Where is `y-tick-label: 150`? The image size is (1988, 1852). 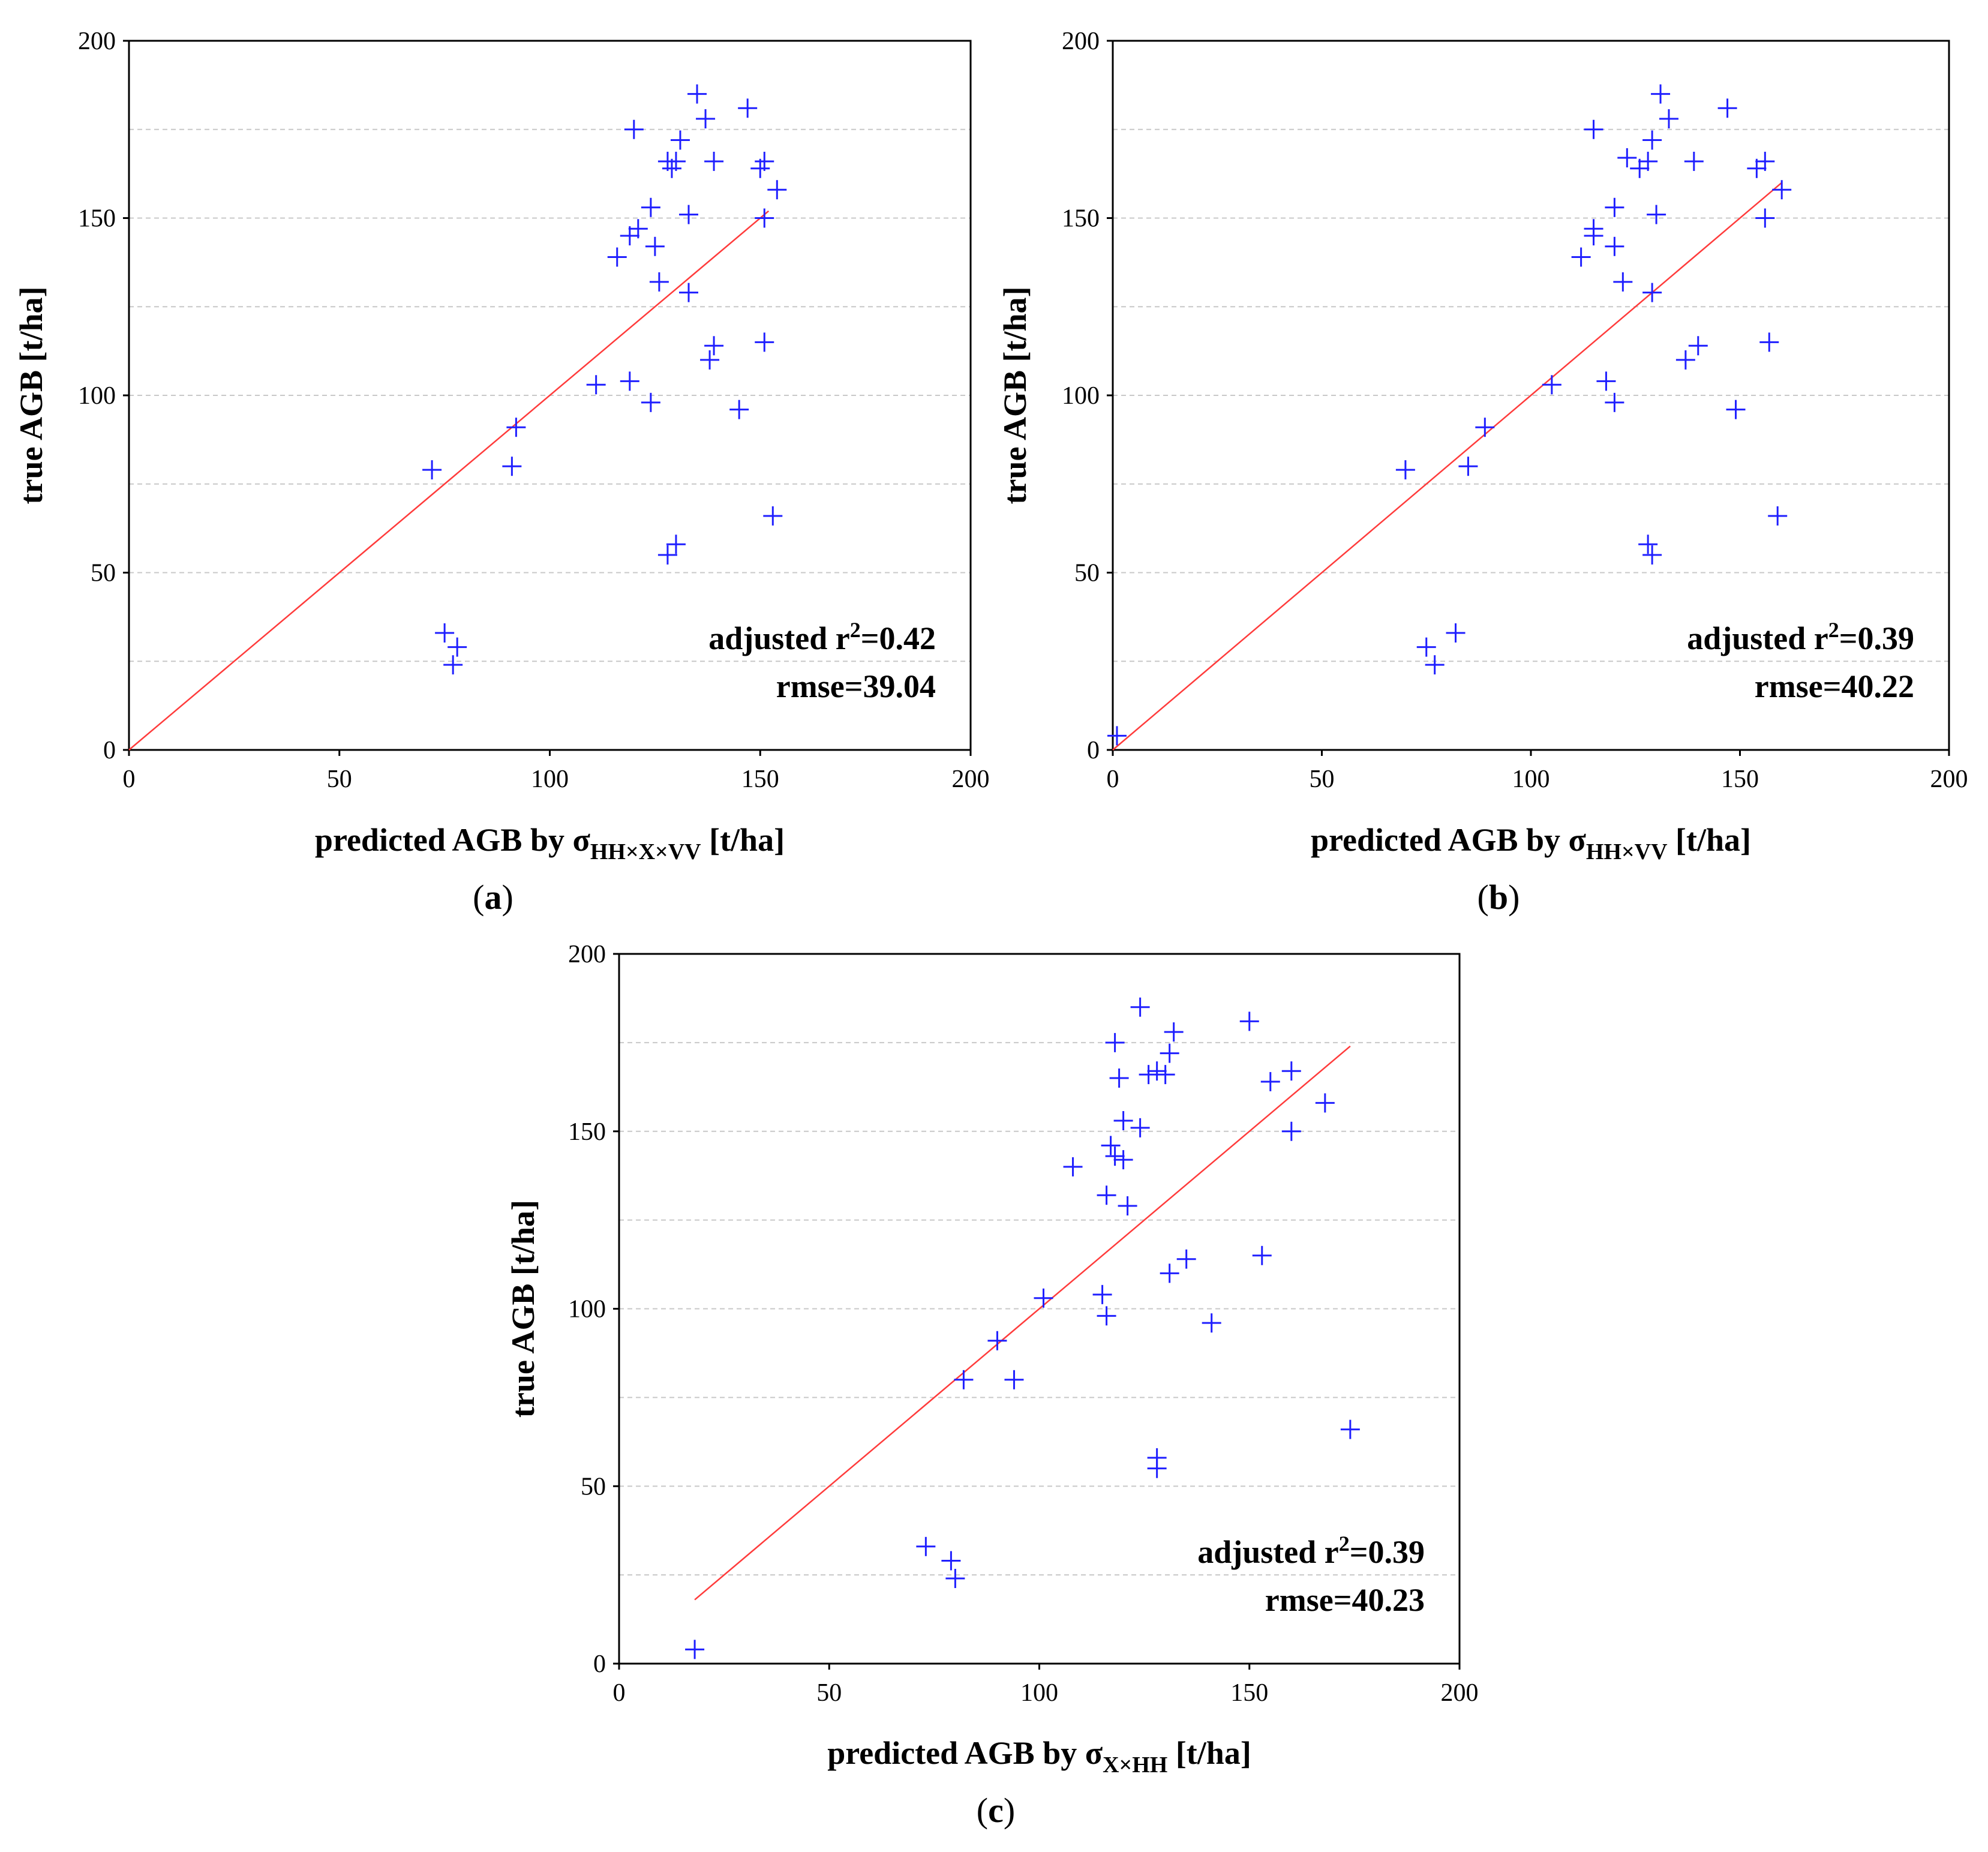 y-tick-label: 150 is located at coordinates (1081, 219).